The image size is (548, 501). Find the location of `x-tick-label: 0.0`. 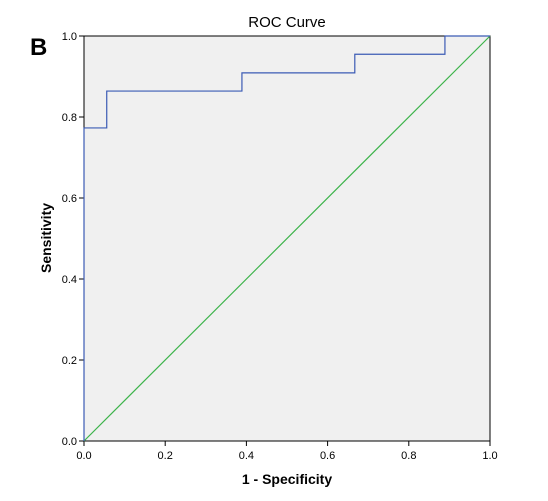

x-tick-label: 0.0 is located at coordinates (83, 456).